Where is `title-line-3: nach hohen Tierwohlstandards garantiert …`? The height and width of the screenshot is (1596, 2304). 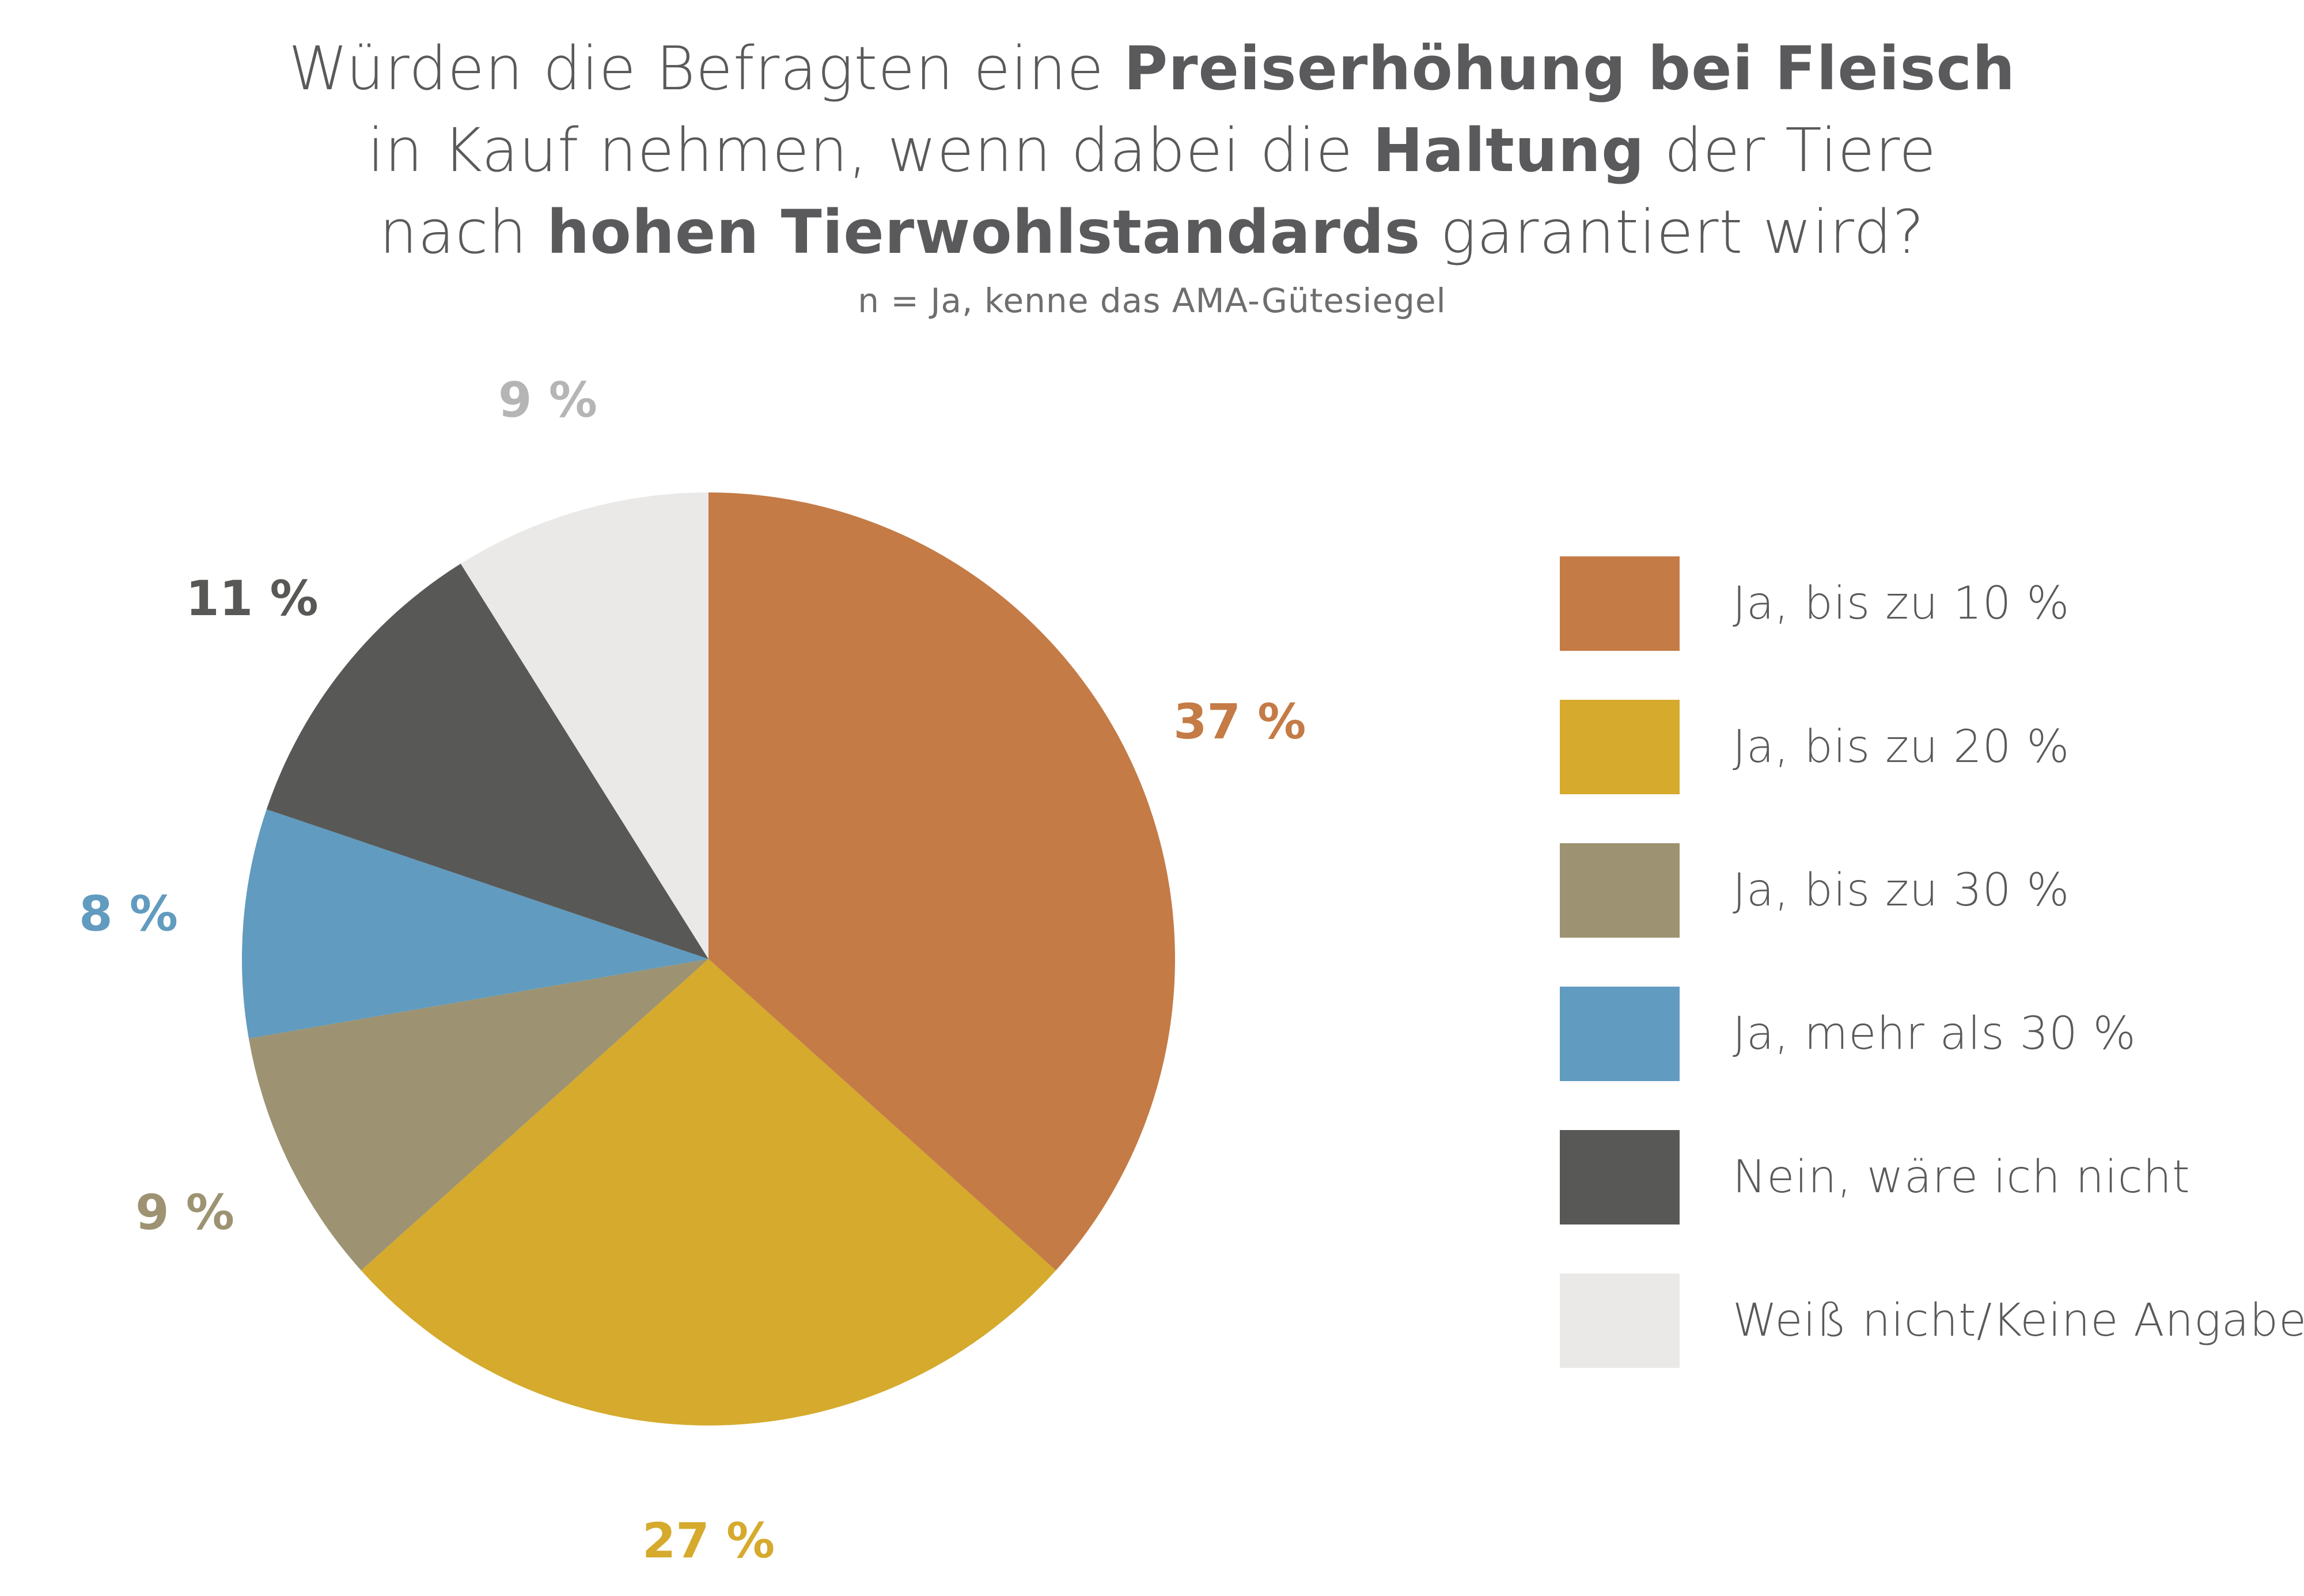 title-line-3: nach hohen Tierwohlstandards garantiert … is located at coordinates (1152, 232).